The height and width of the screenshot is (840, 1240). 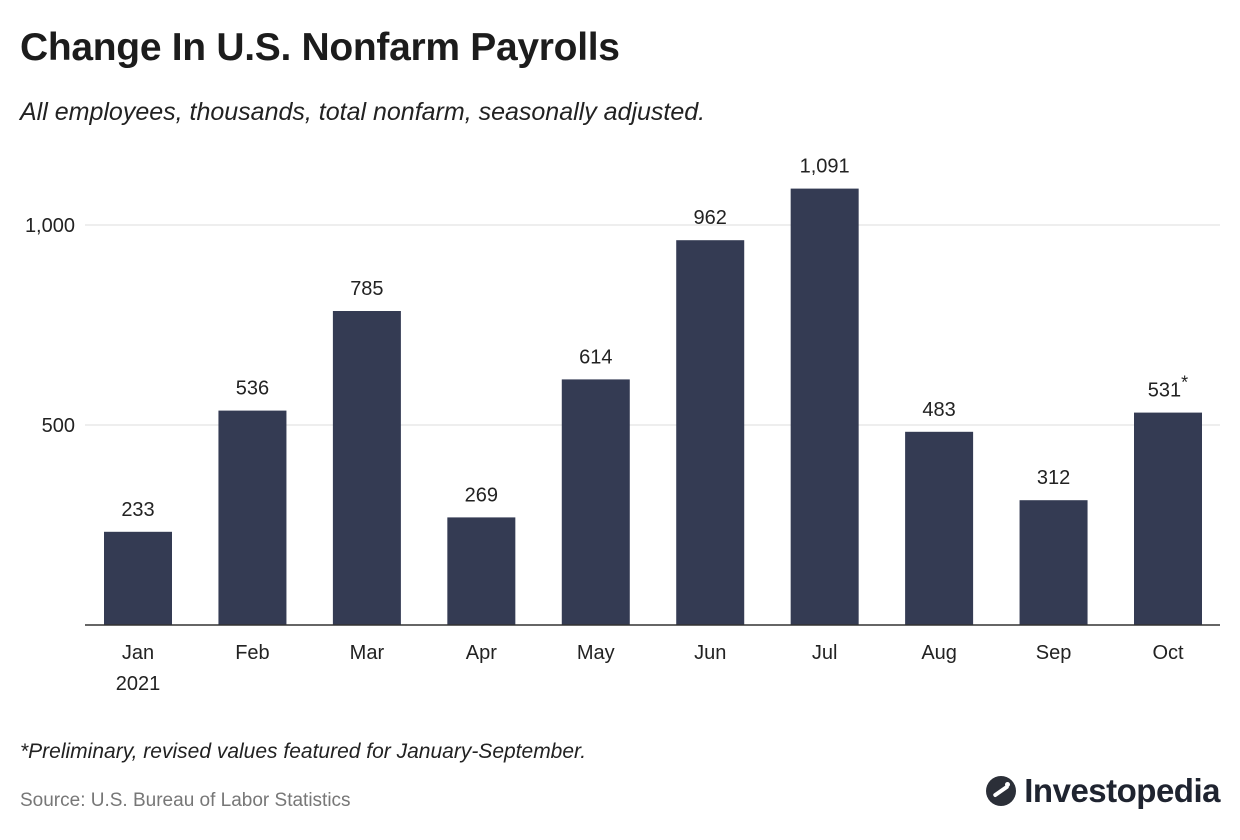 What do you see at coordinates (825, 167) in the screenshot?
I see `bar-value-label: 1,091` at bounding box center [825, 167].